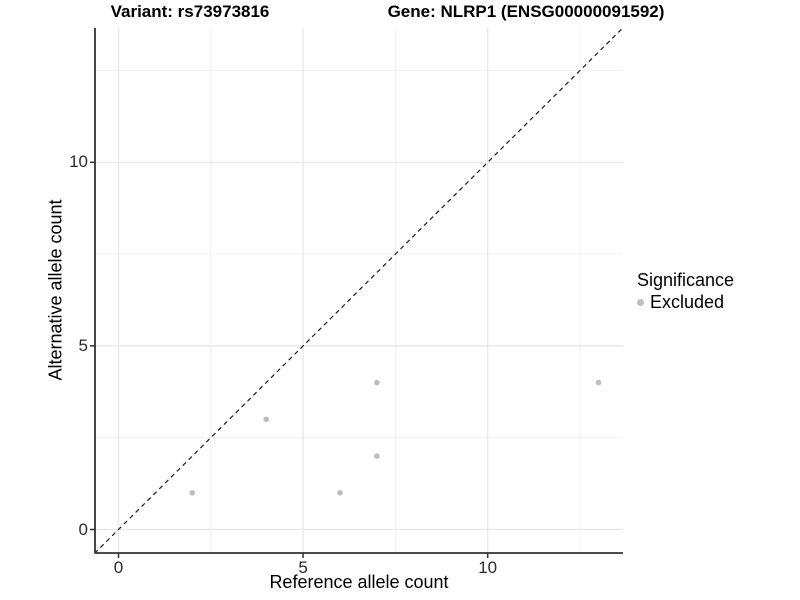 This screenshot has width=800, height=600. I want to click on x-tick-label: 5, so click(303, 567).